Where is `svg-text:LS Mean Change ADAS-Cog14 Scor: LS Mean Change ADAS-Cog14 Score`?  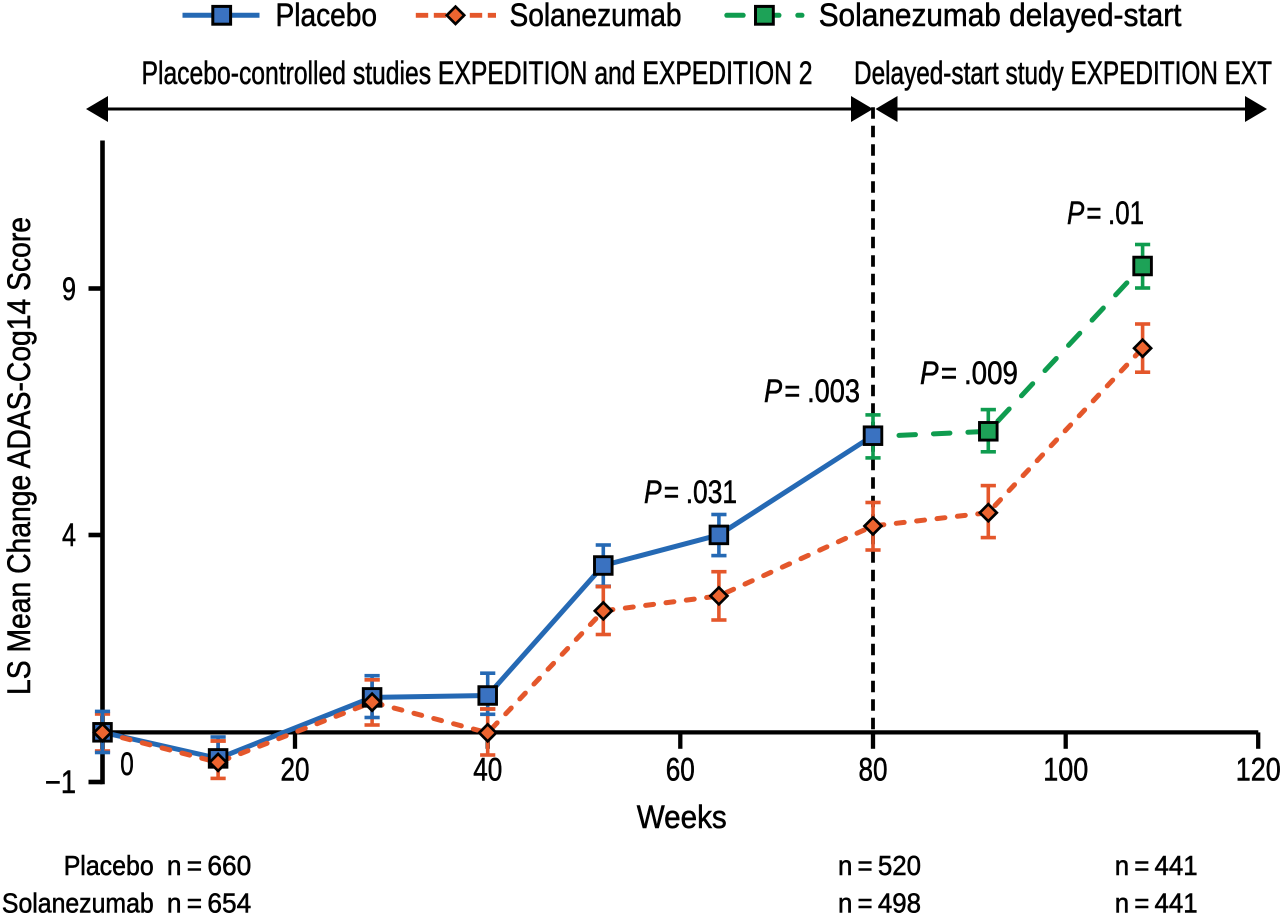 svg-text:LS Mean Change ADAS-Cog14 Scor: LS Mean Change ADAS-Cog14 Score is located at coordinates (19, 456).